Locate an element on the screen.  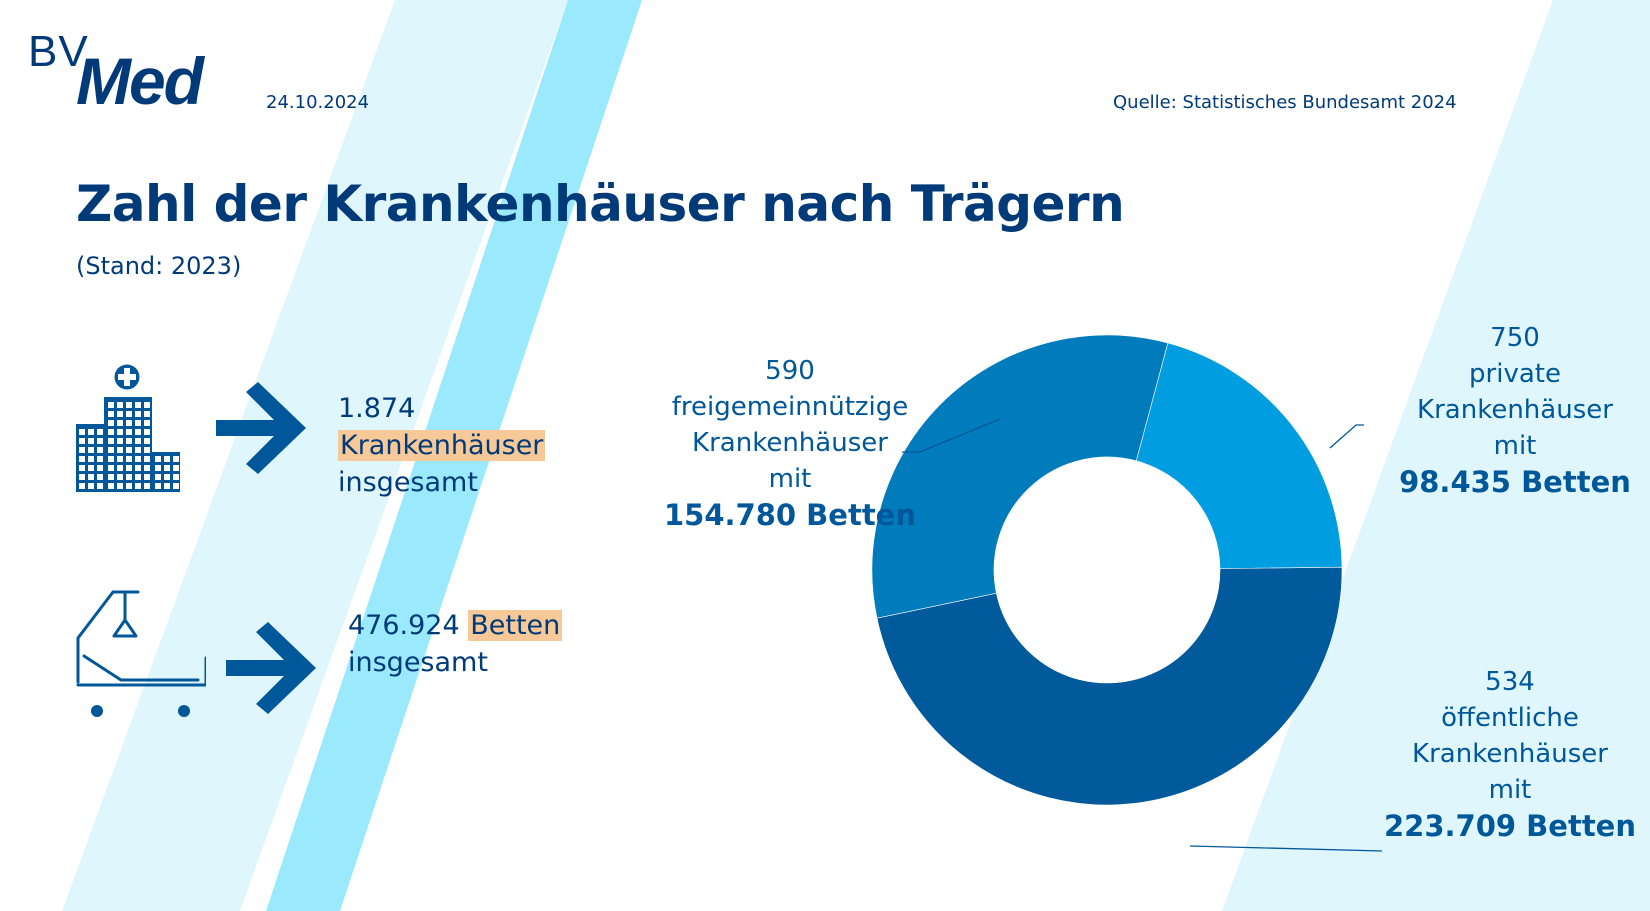
slice-label-beds: 98.435 Betten is located at coordinates (1515, 482).